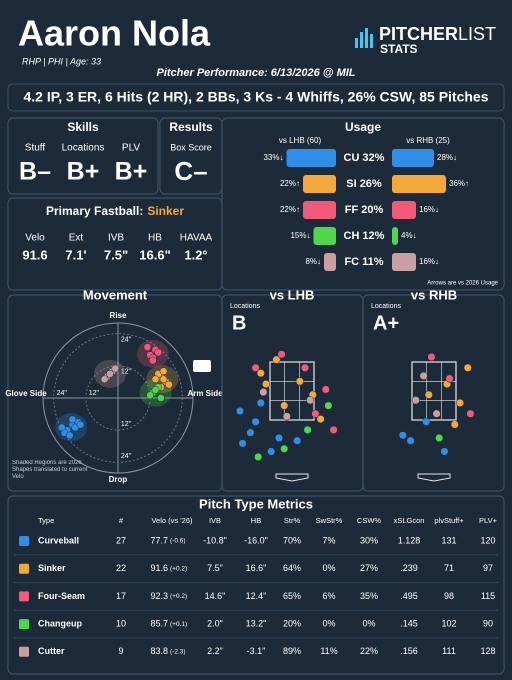 The height and width of the screenshot is (680, 512). Describe the element at coordinates (256, 540) in the screenshot. I see `table-cell: -16.0"` at that location.